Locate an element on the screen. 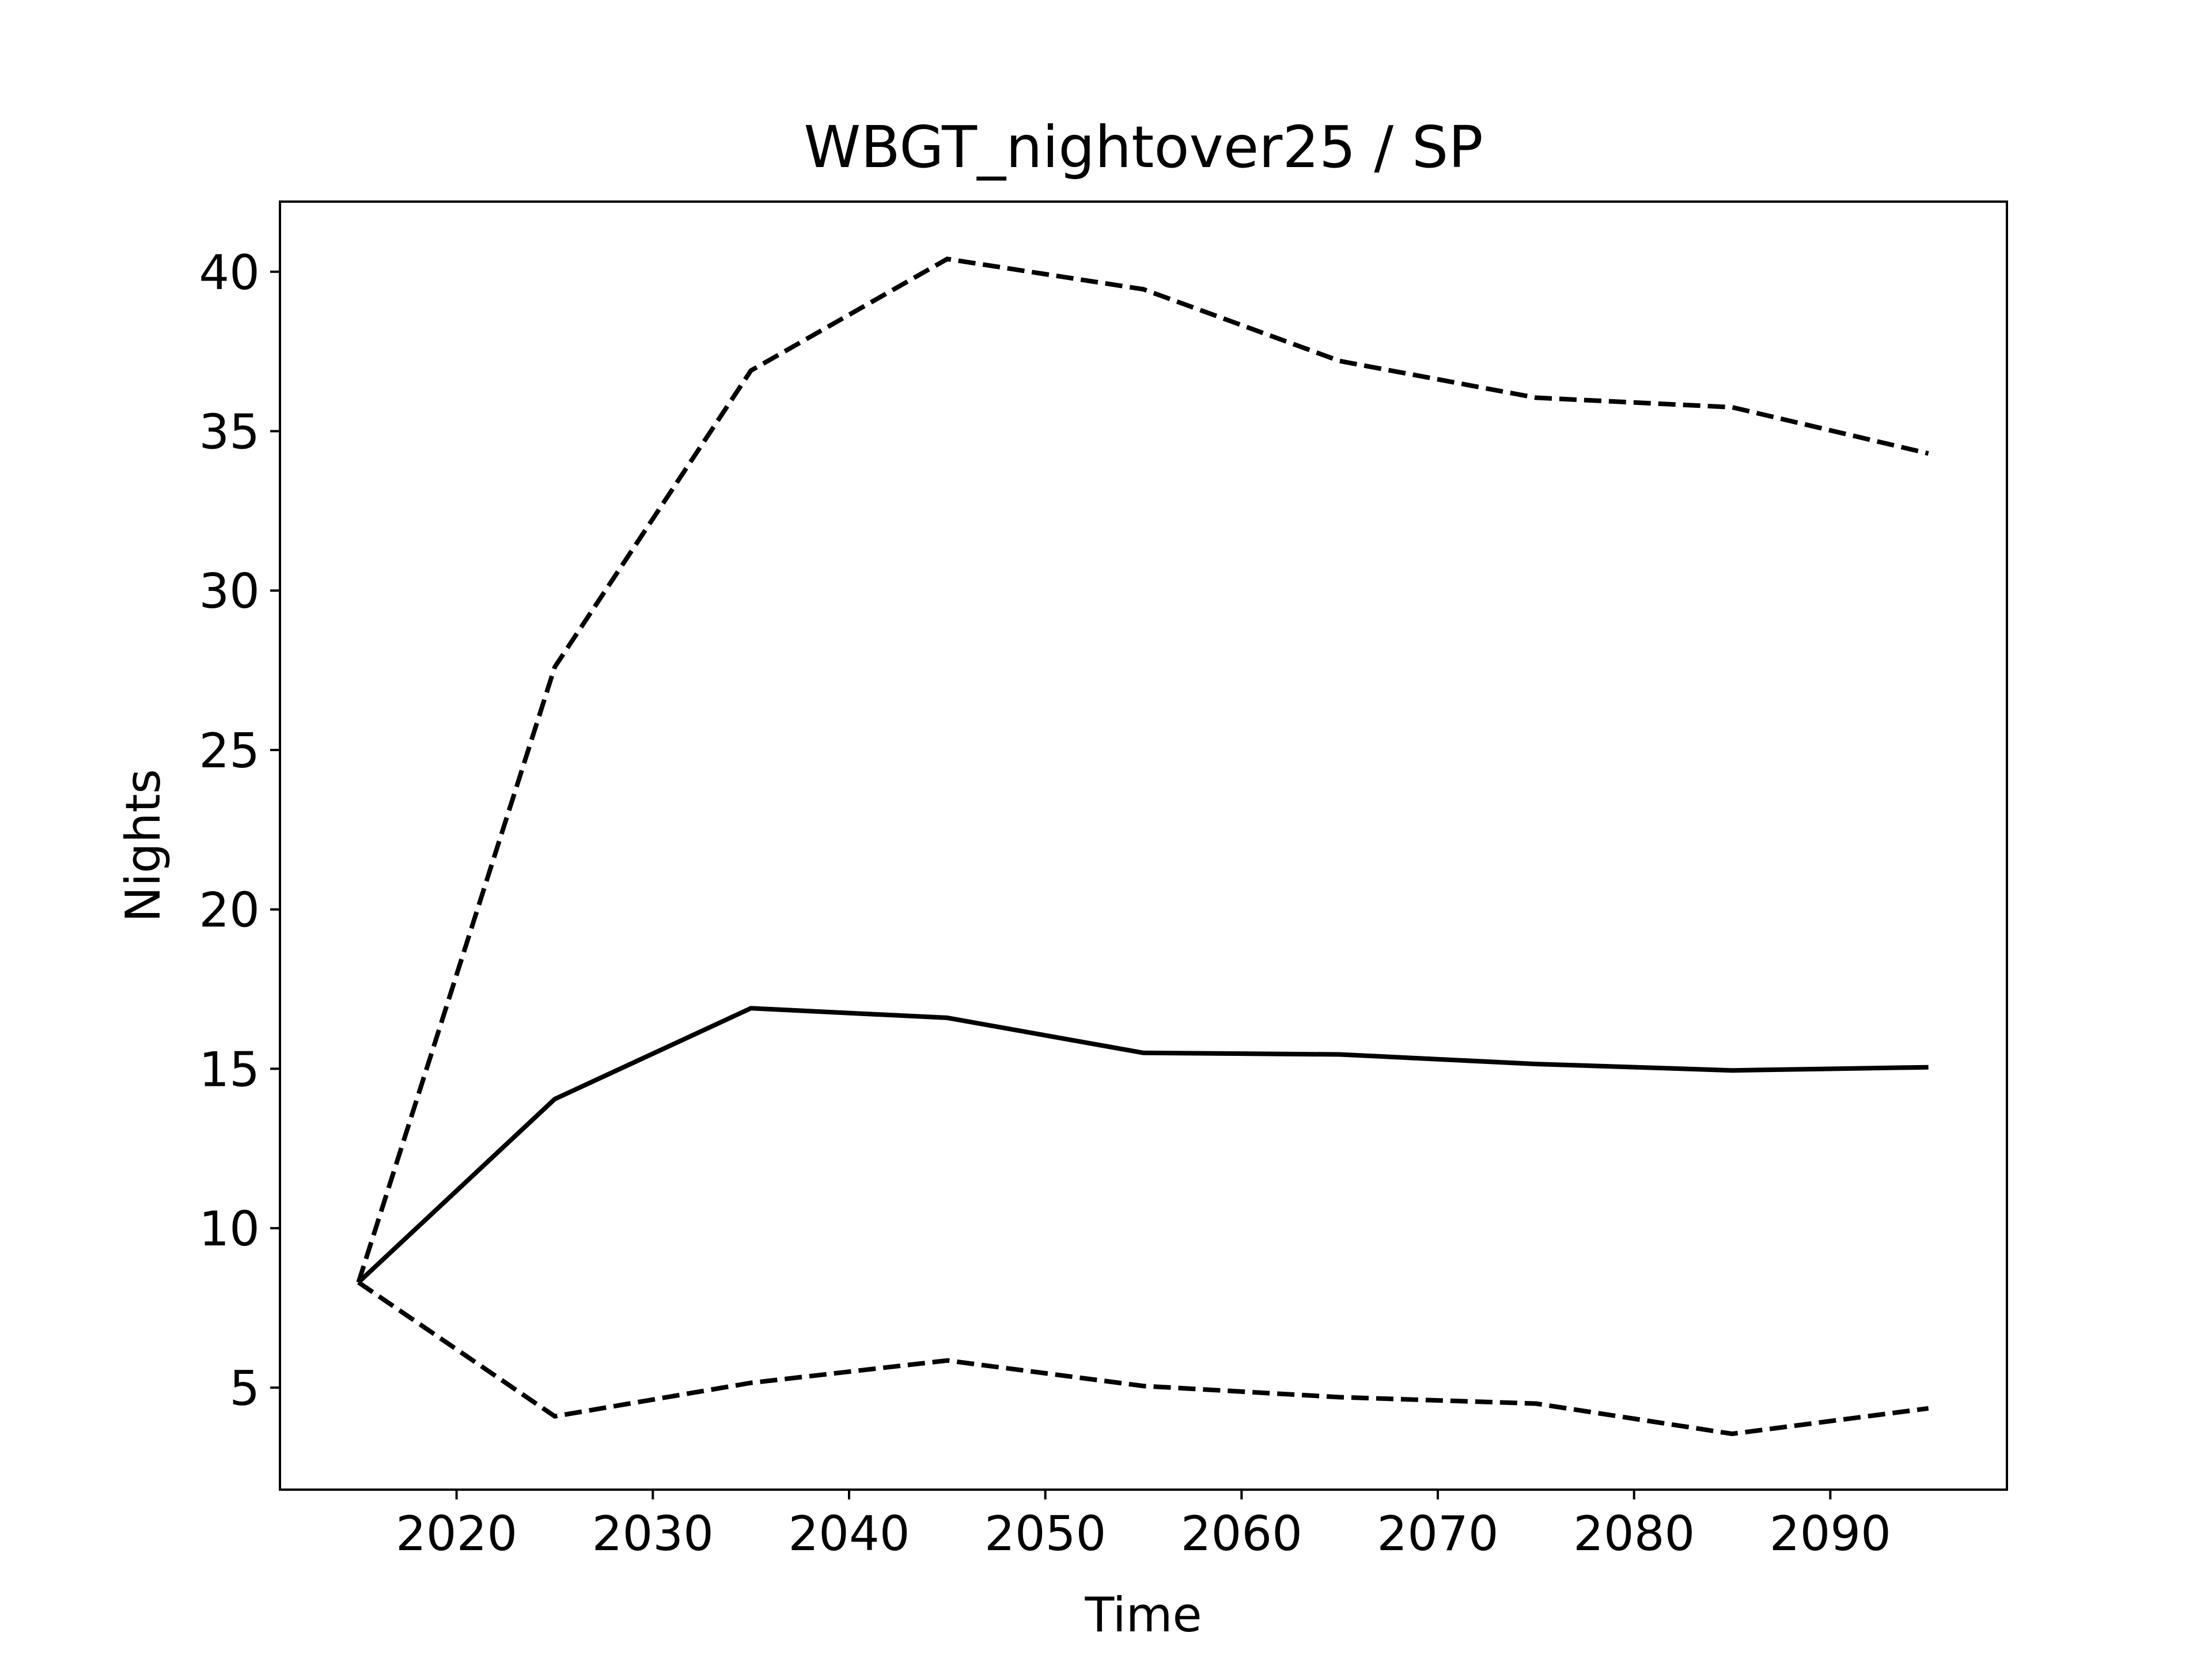  x-tick-label: 2060 is located at coordinates (1241, 1534).